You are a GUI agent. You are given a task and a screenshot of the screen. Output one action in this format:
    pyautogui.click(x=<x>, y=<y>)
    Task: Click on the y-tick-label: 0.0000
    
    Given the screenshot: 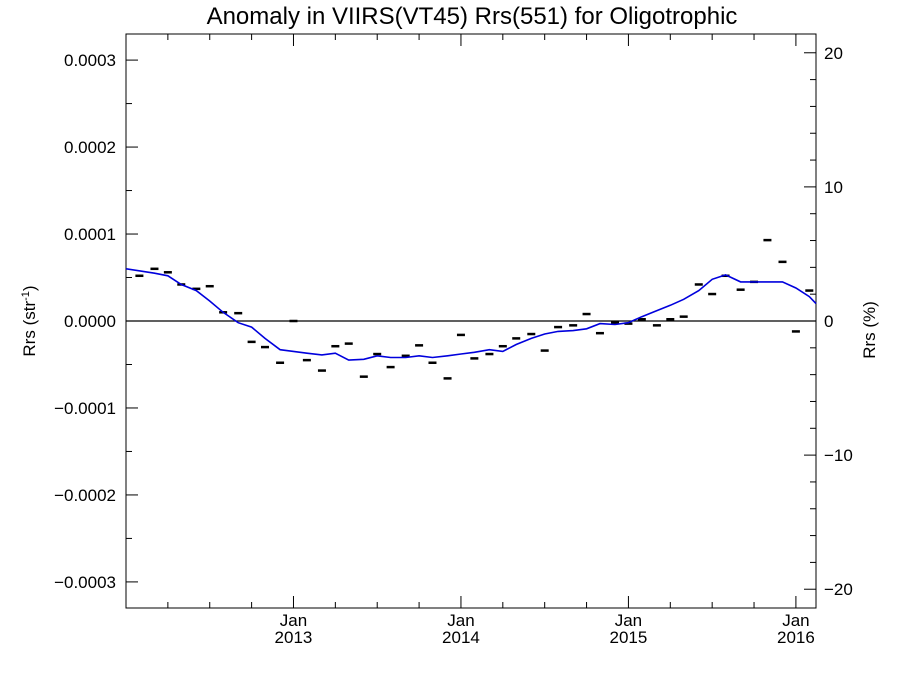 What is the action you would take?
    pyautogui.click(x=90, y=321)
    